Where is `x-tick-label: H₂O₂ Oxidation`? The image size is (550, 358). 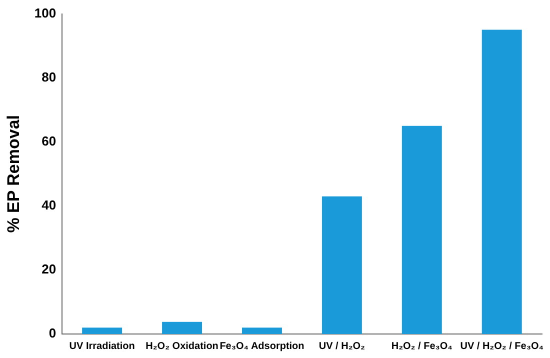
x-tick-label: H₂O₂ Oxidation is located at coordinates (182, 346).